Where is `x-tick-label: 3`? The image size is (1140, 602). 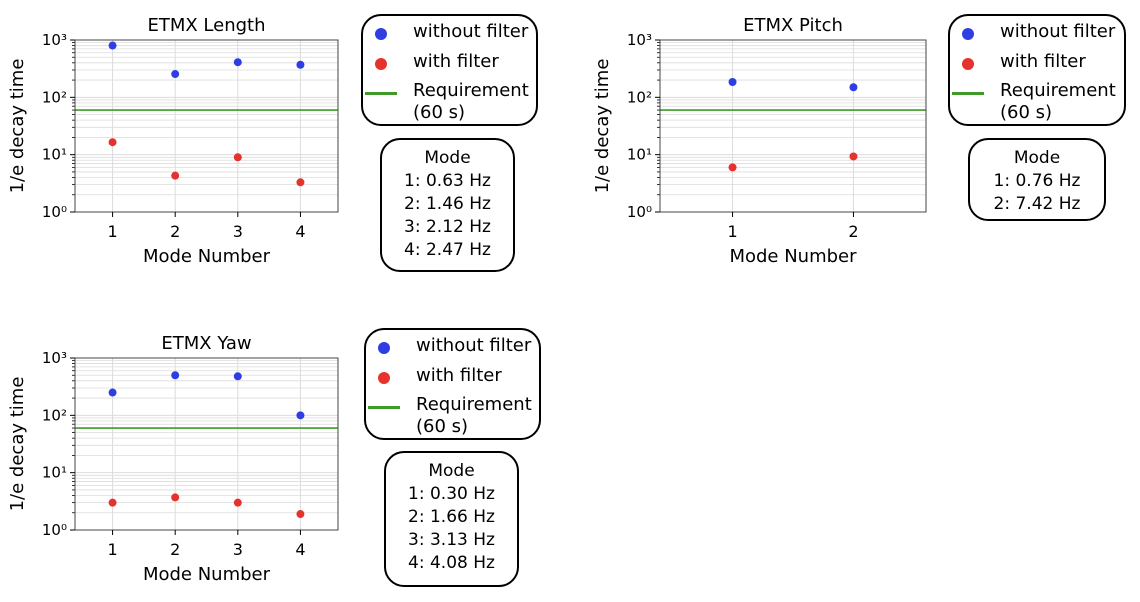 x-tick-label: 3 is located at coordinates (238, 231).